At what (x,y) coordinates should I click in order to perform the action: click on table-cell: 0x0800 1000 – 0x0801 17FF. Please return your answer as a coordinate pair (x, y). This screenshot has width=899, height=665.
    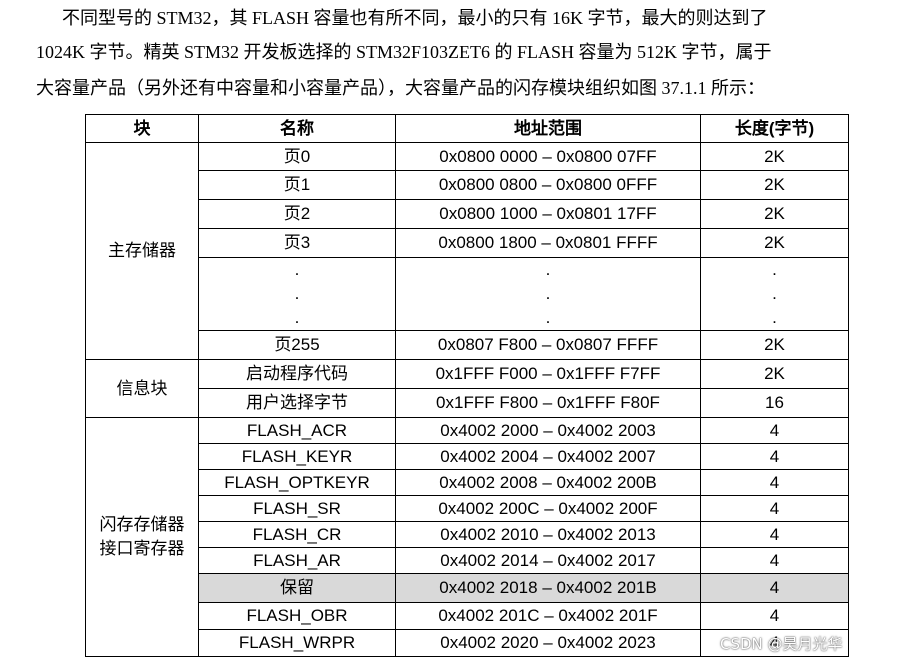
    Looking at the image, I should click on (548, 214).